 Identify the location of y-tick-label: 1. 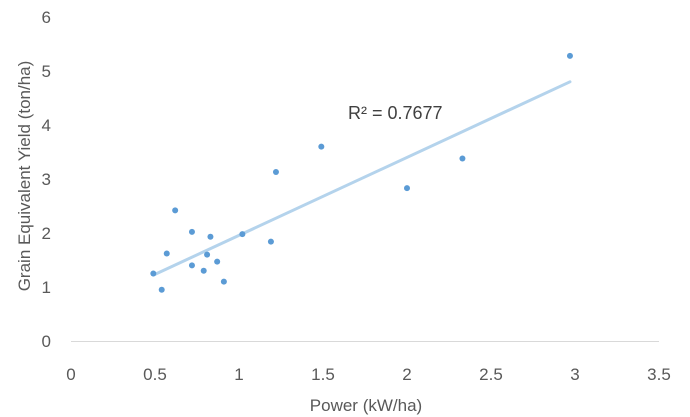
(46, 287).